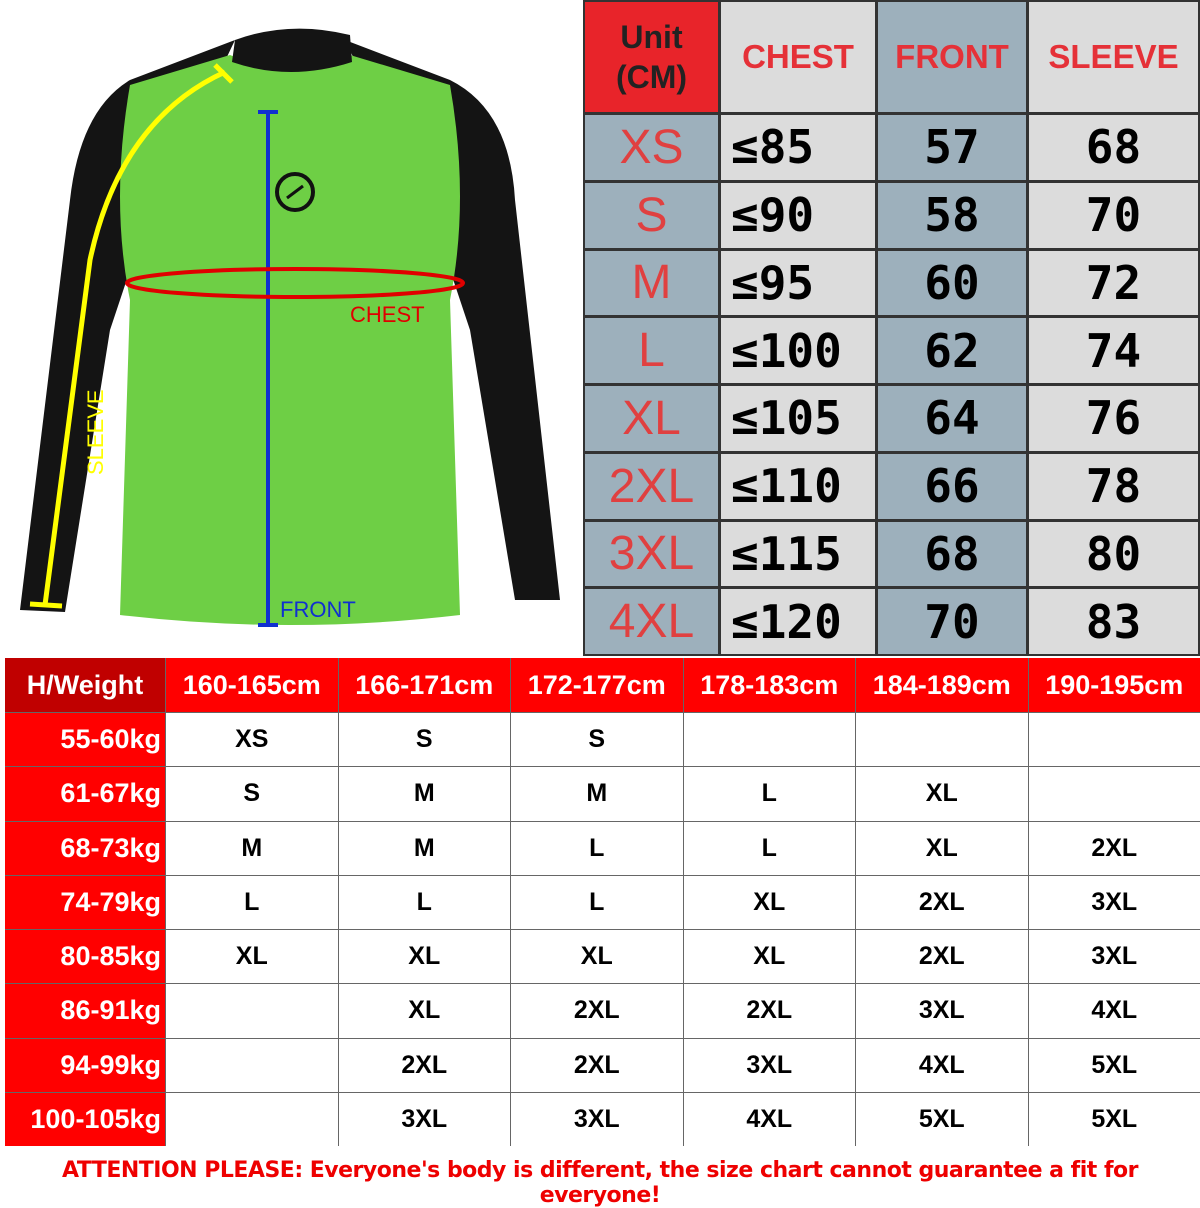 This screenshot has width=1200, height=1208. Describe the element at coordinates (952, 350) in the screenshot. I see `front-value: 62` at that location.